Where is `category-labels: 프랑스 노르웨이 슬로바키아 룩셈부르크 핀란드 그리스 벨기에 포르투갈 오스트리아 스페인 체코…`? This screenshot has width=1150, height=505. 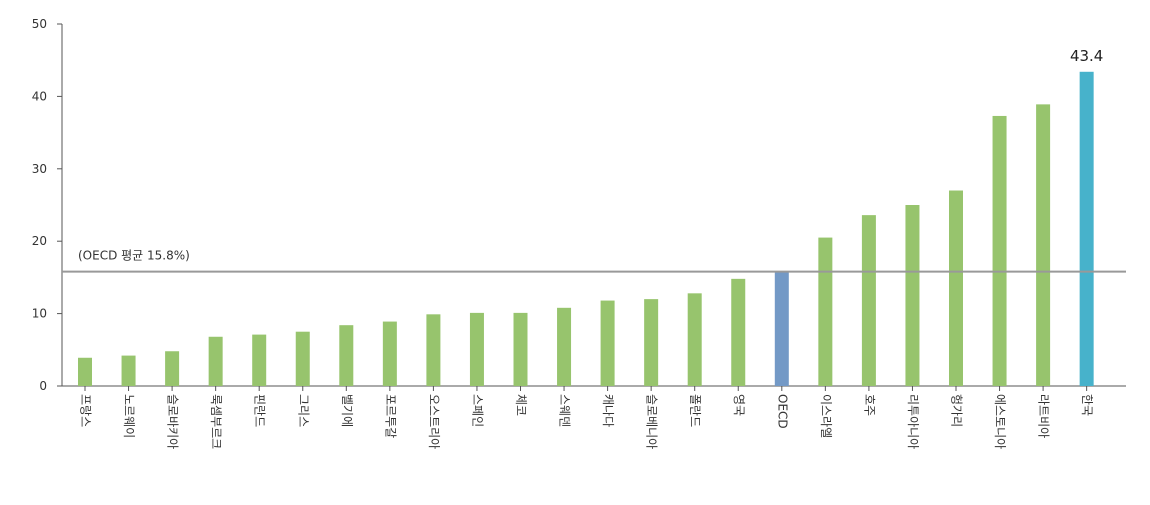 category-labels: 프랑스 노르웨이 슬로바키아 룩셈부르크 핀란드 그리스 벨기에 포르투갈 오스트리아 스페인 체코… is located at coordinates (587, 421).